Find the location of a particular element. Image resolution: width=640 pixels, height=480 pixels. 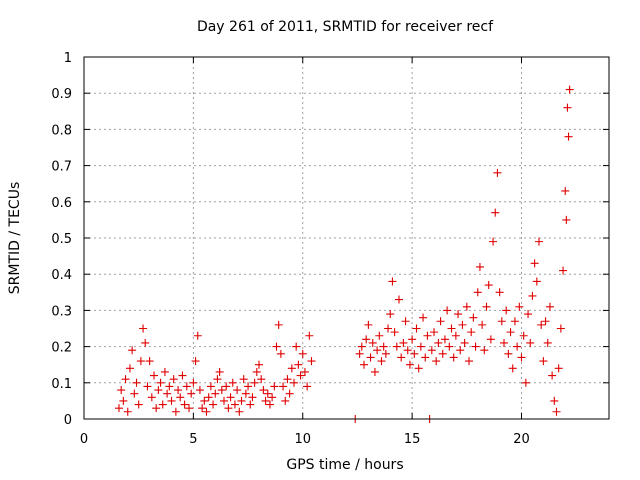

y-tick-label: 0.6 is located at coordinates (61, 203).